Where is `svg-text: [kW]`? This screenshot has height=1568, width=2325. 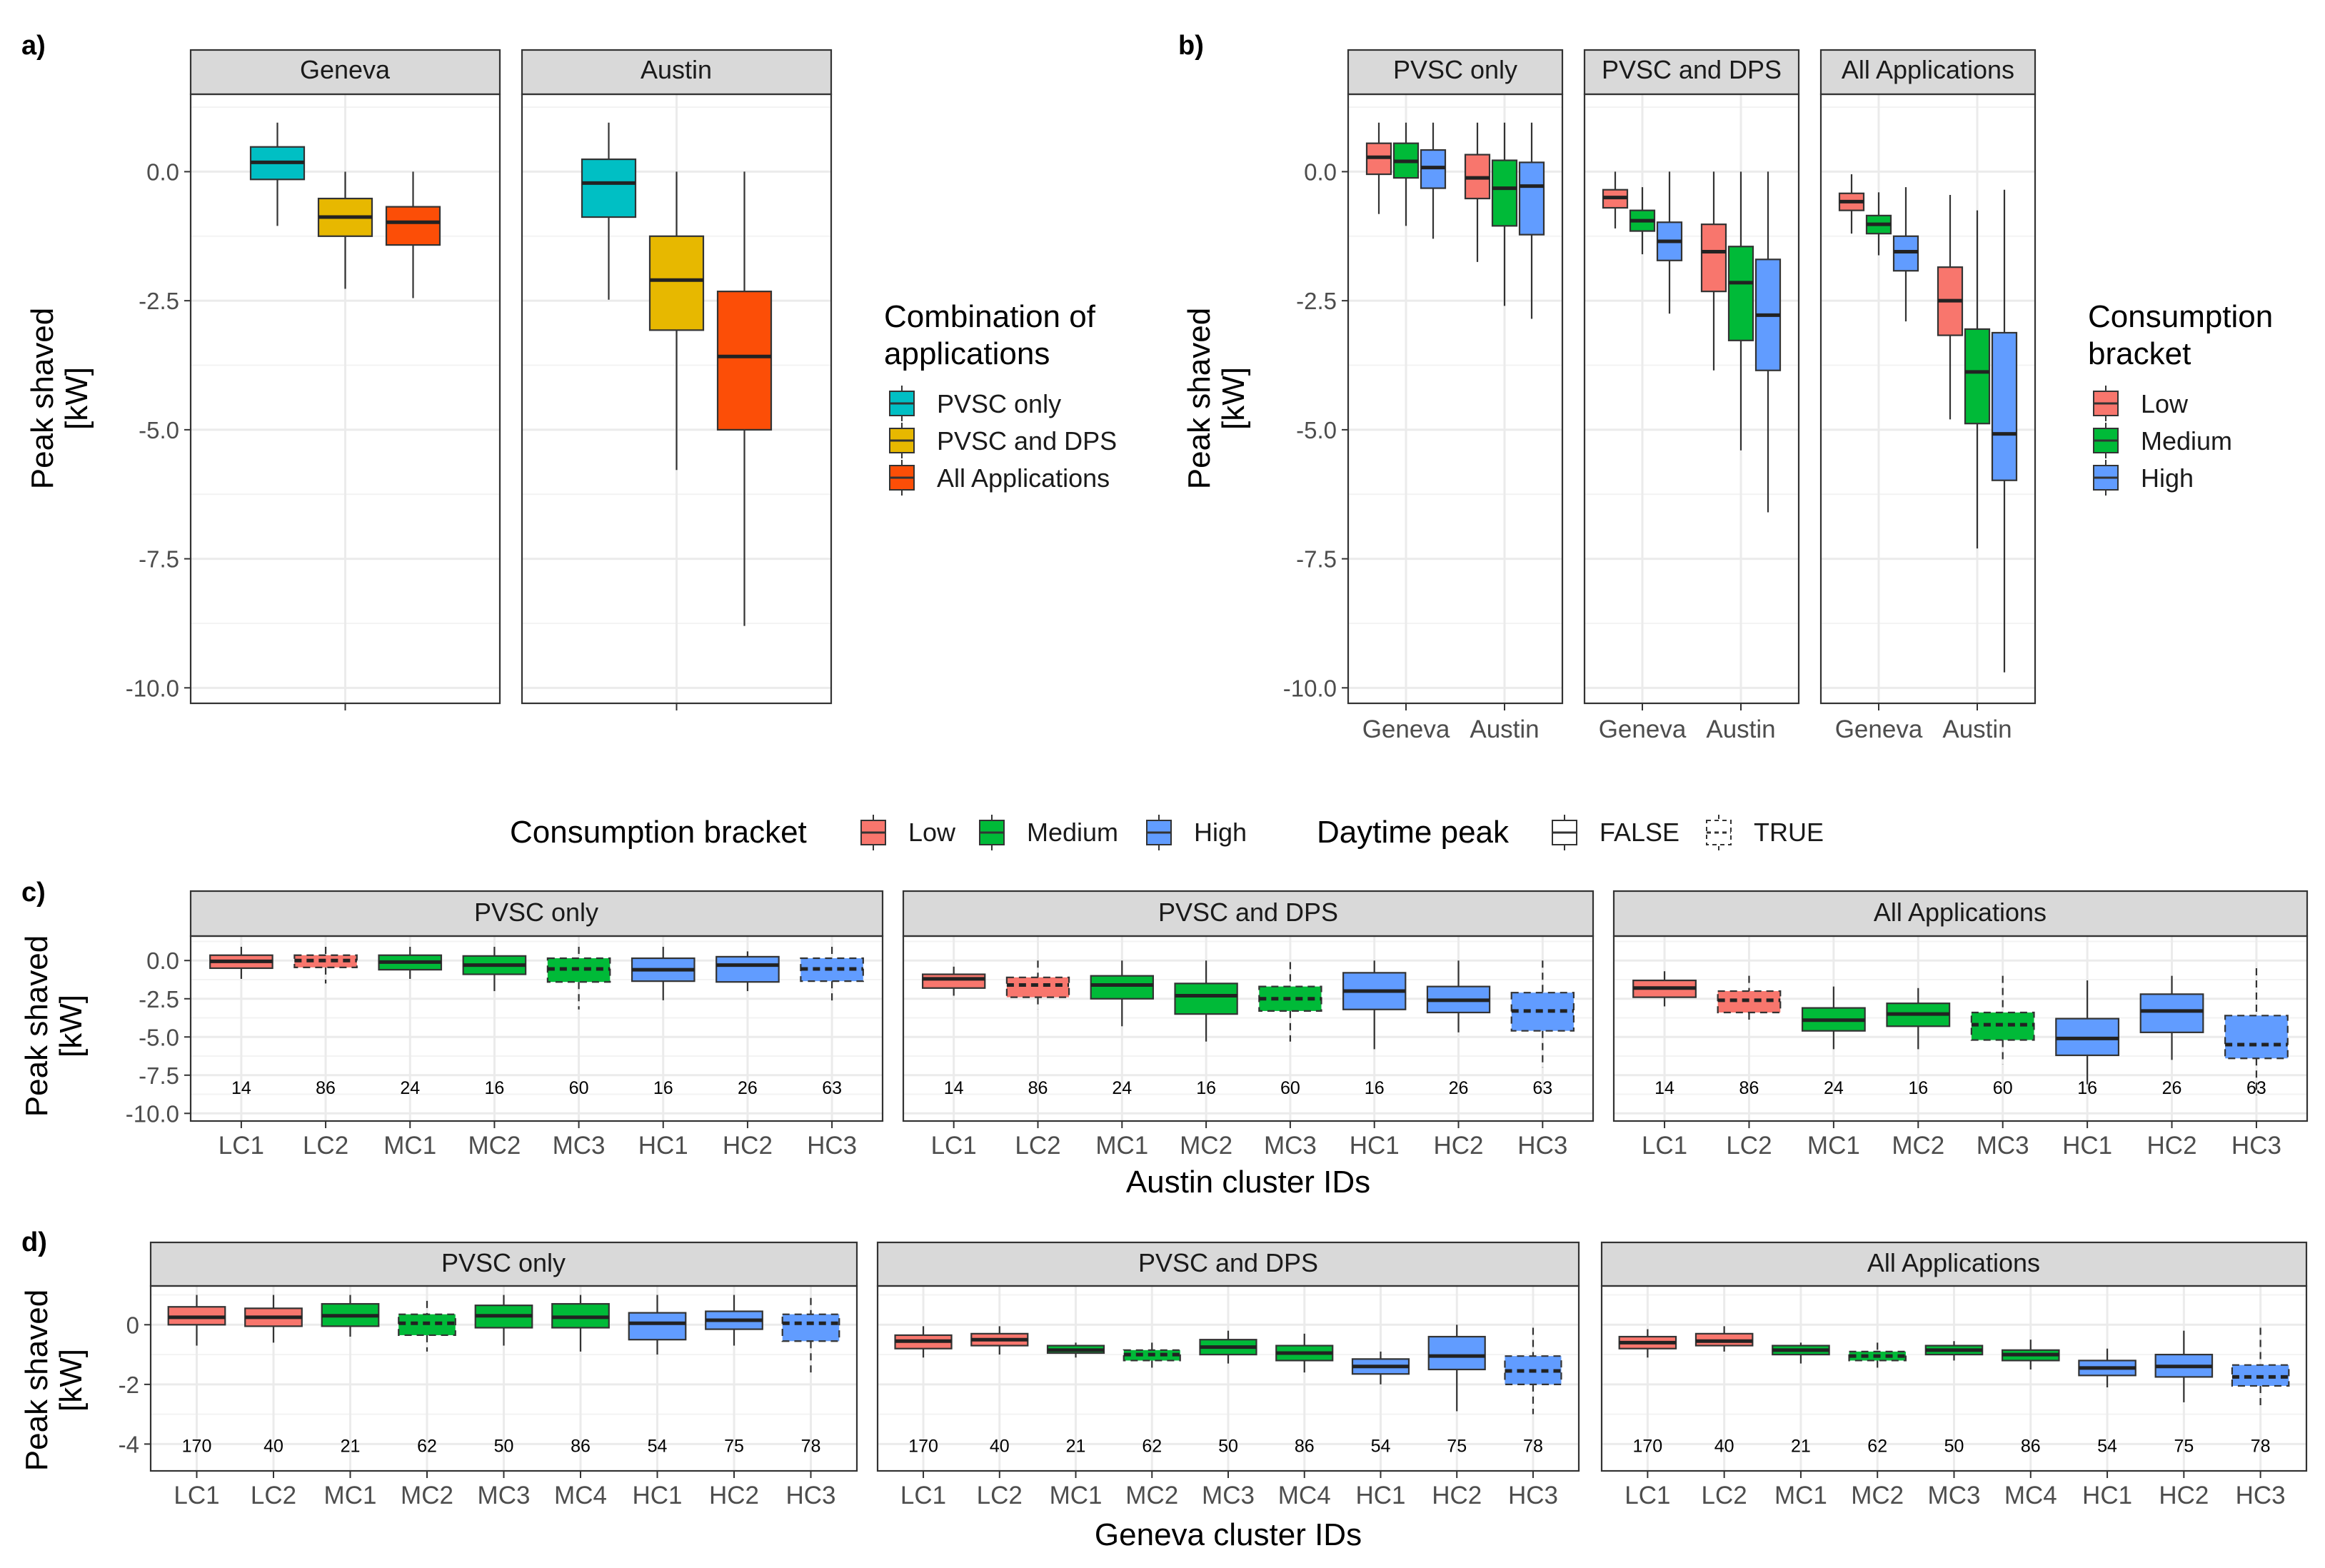 svg-text: [kW] is located at coordinates (71, 1026).